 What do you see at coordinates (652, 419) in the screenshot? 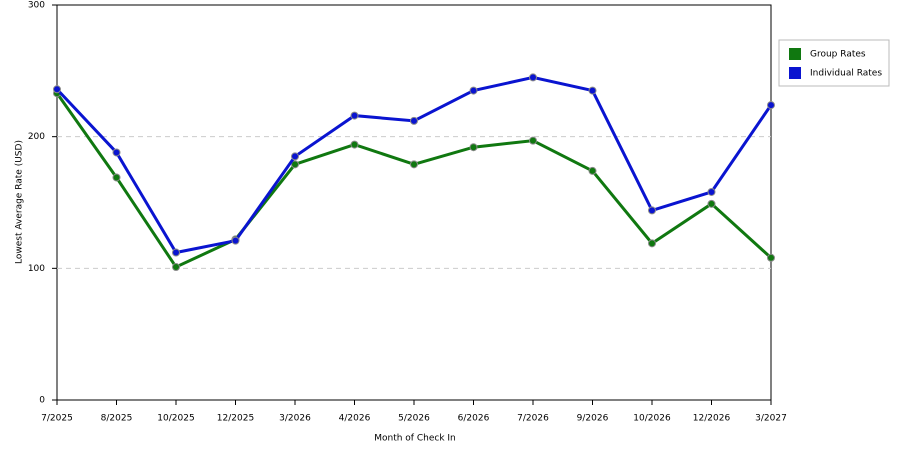
I see `x-tick-label: 10/2026` at bounding box center [652, 419].